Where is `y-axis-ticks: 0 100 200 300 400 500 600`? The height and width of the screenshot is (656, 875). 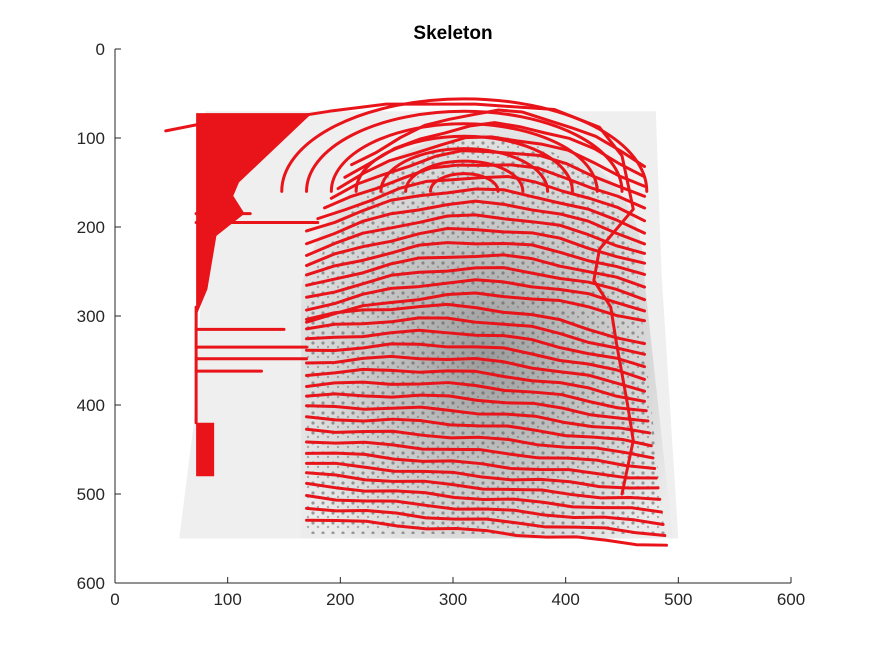
y-axis-ticks: 0 100 200 300 400 500 600 is located at coordinates (99, 316).